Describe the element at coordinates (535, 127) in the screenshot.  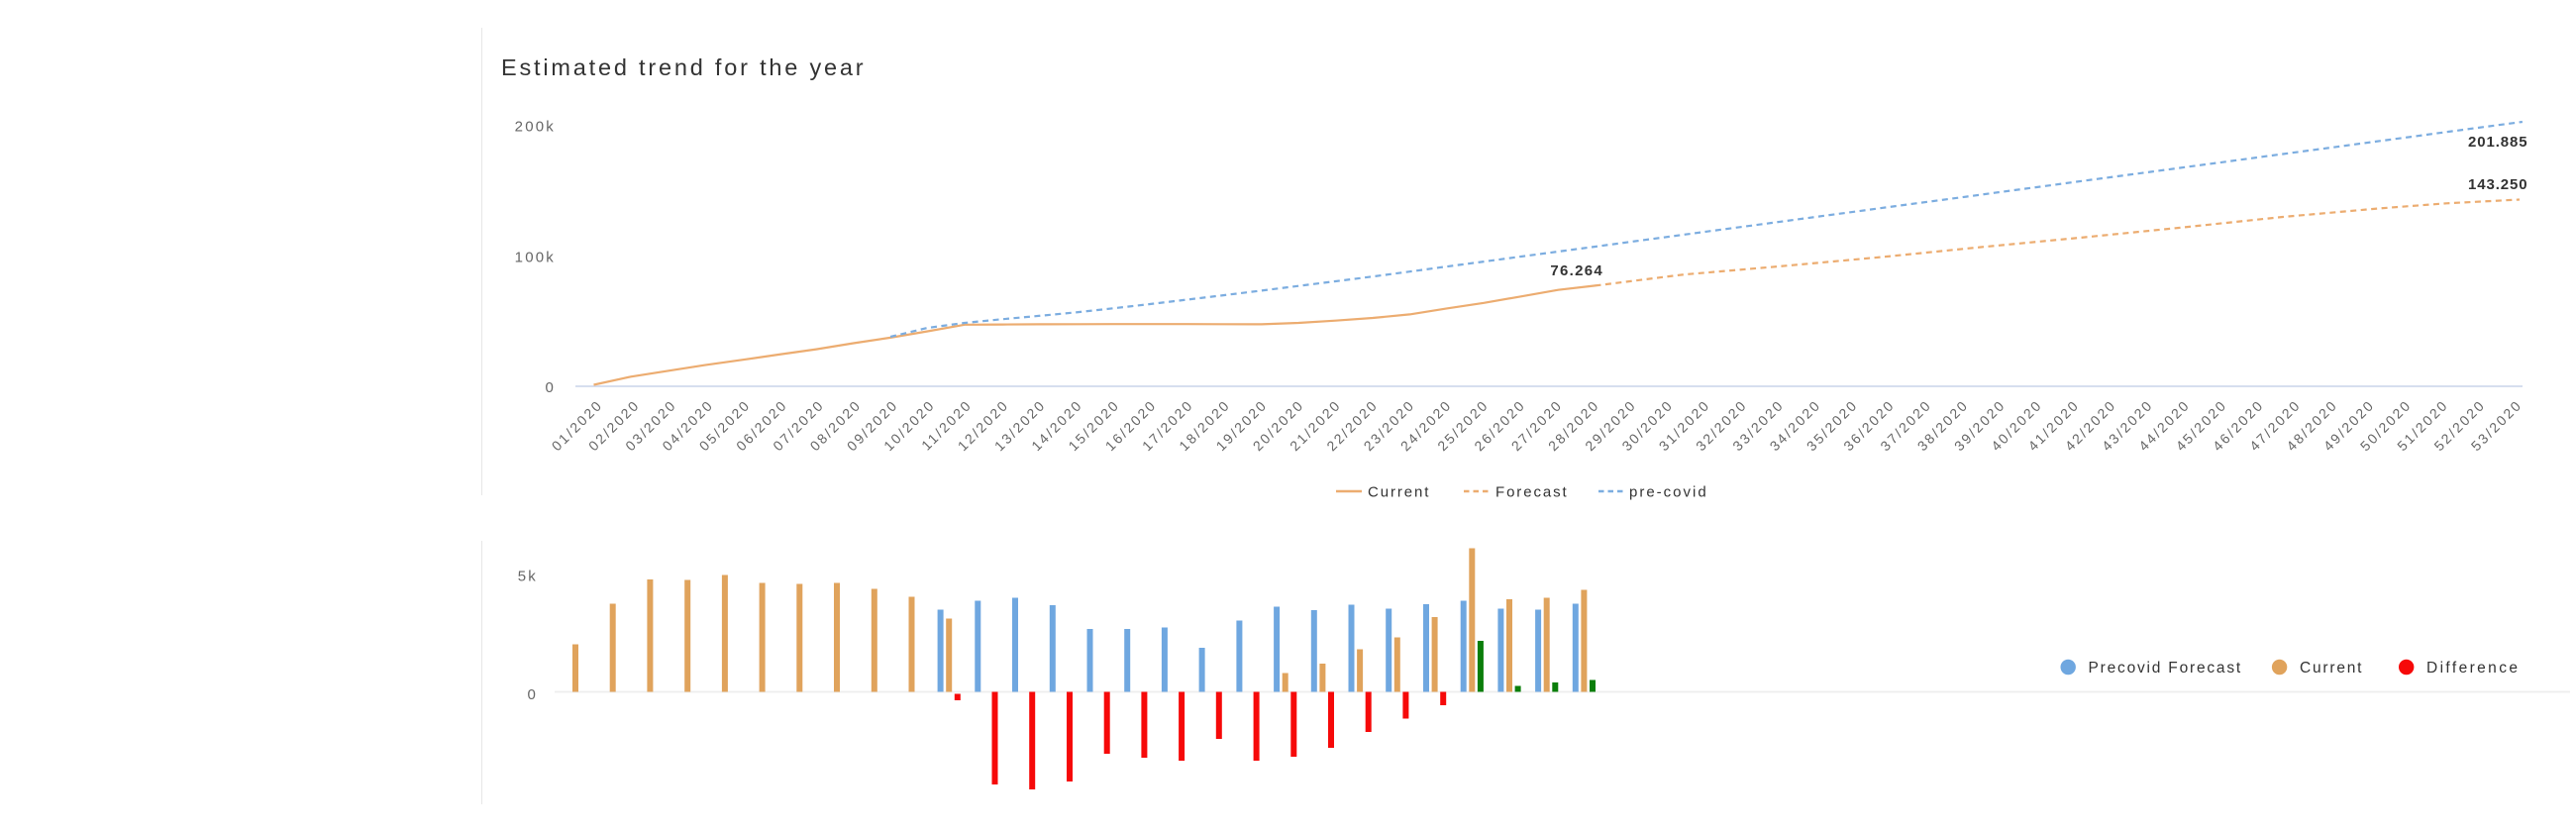
I see `svg-text: 200k` at that location.